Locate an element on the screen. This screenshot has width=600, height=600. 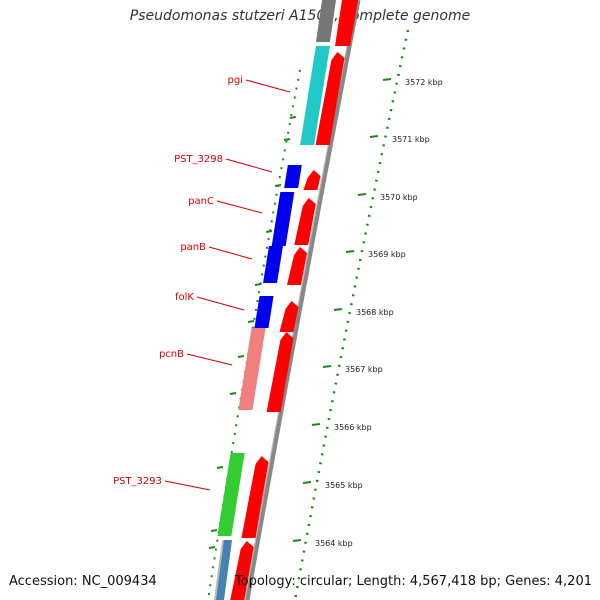
scale-label: 3569 kbp is located at coordinates (387, 254).